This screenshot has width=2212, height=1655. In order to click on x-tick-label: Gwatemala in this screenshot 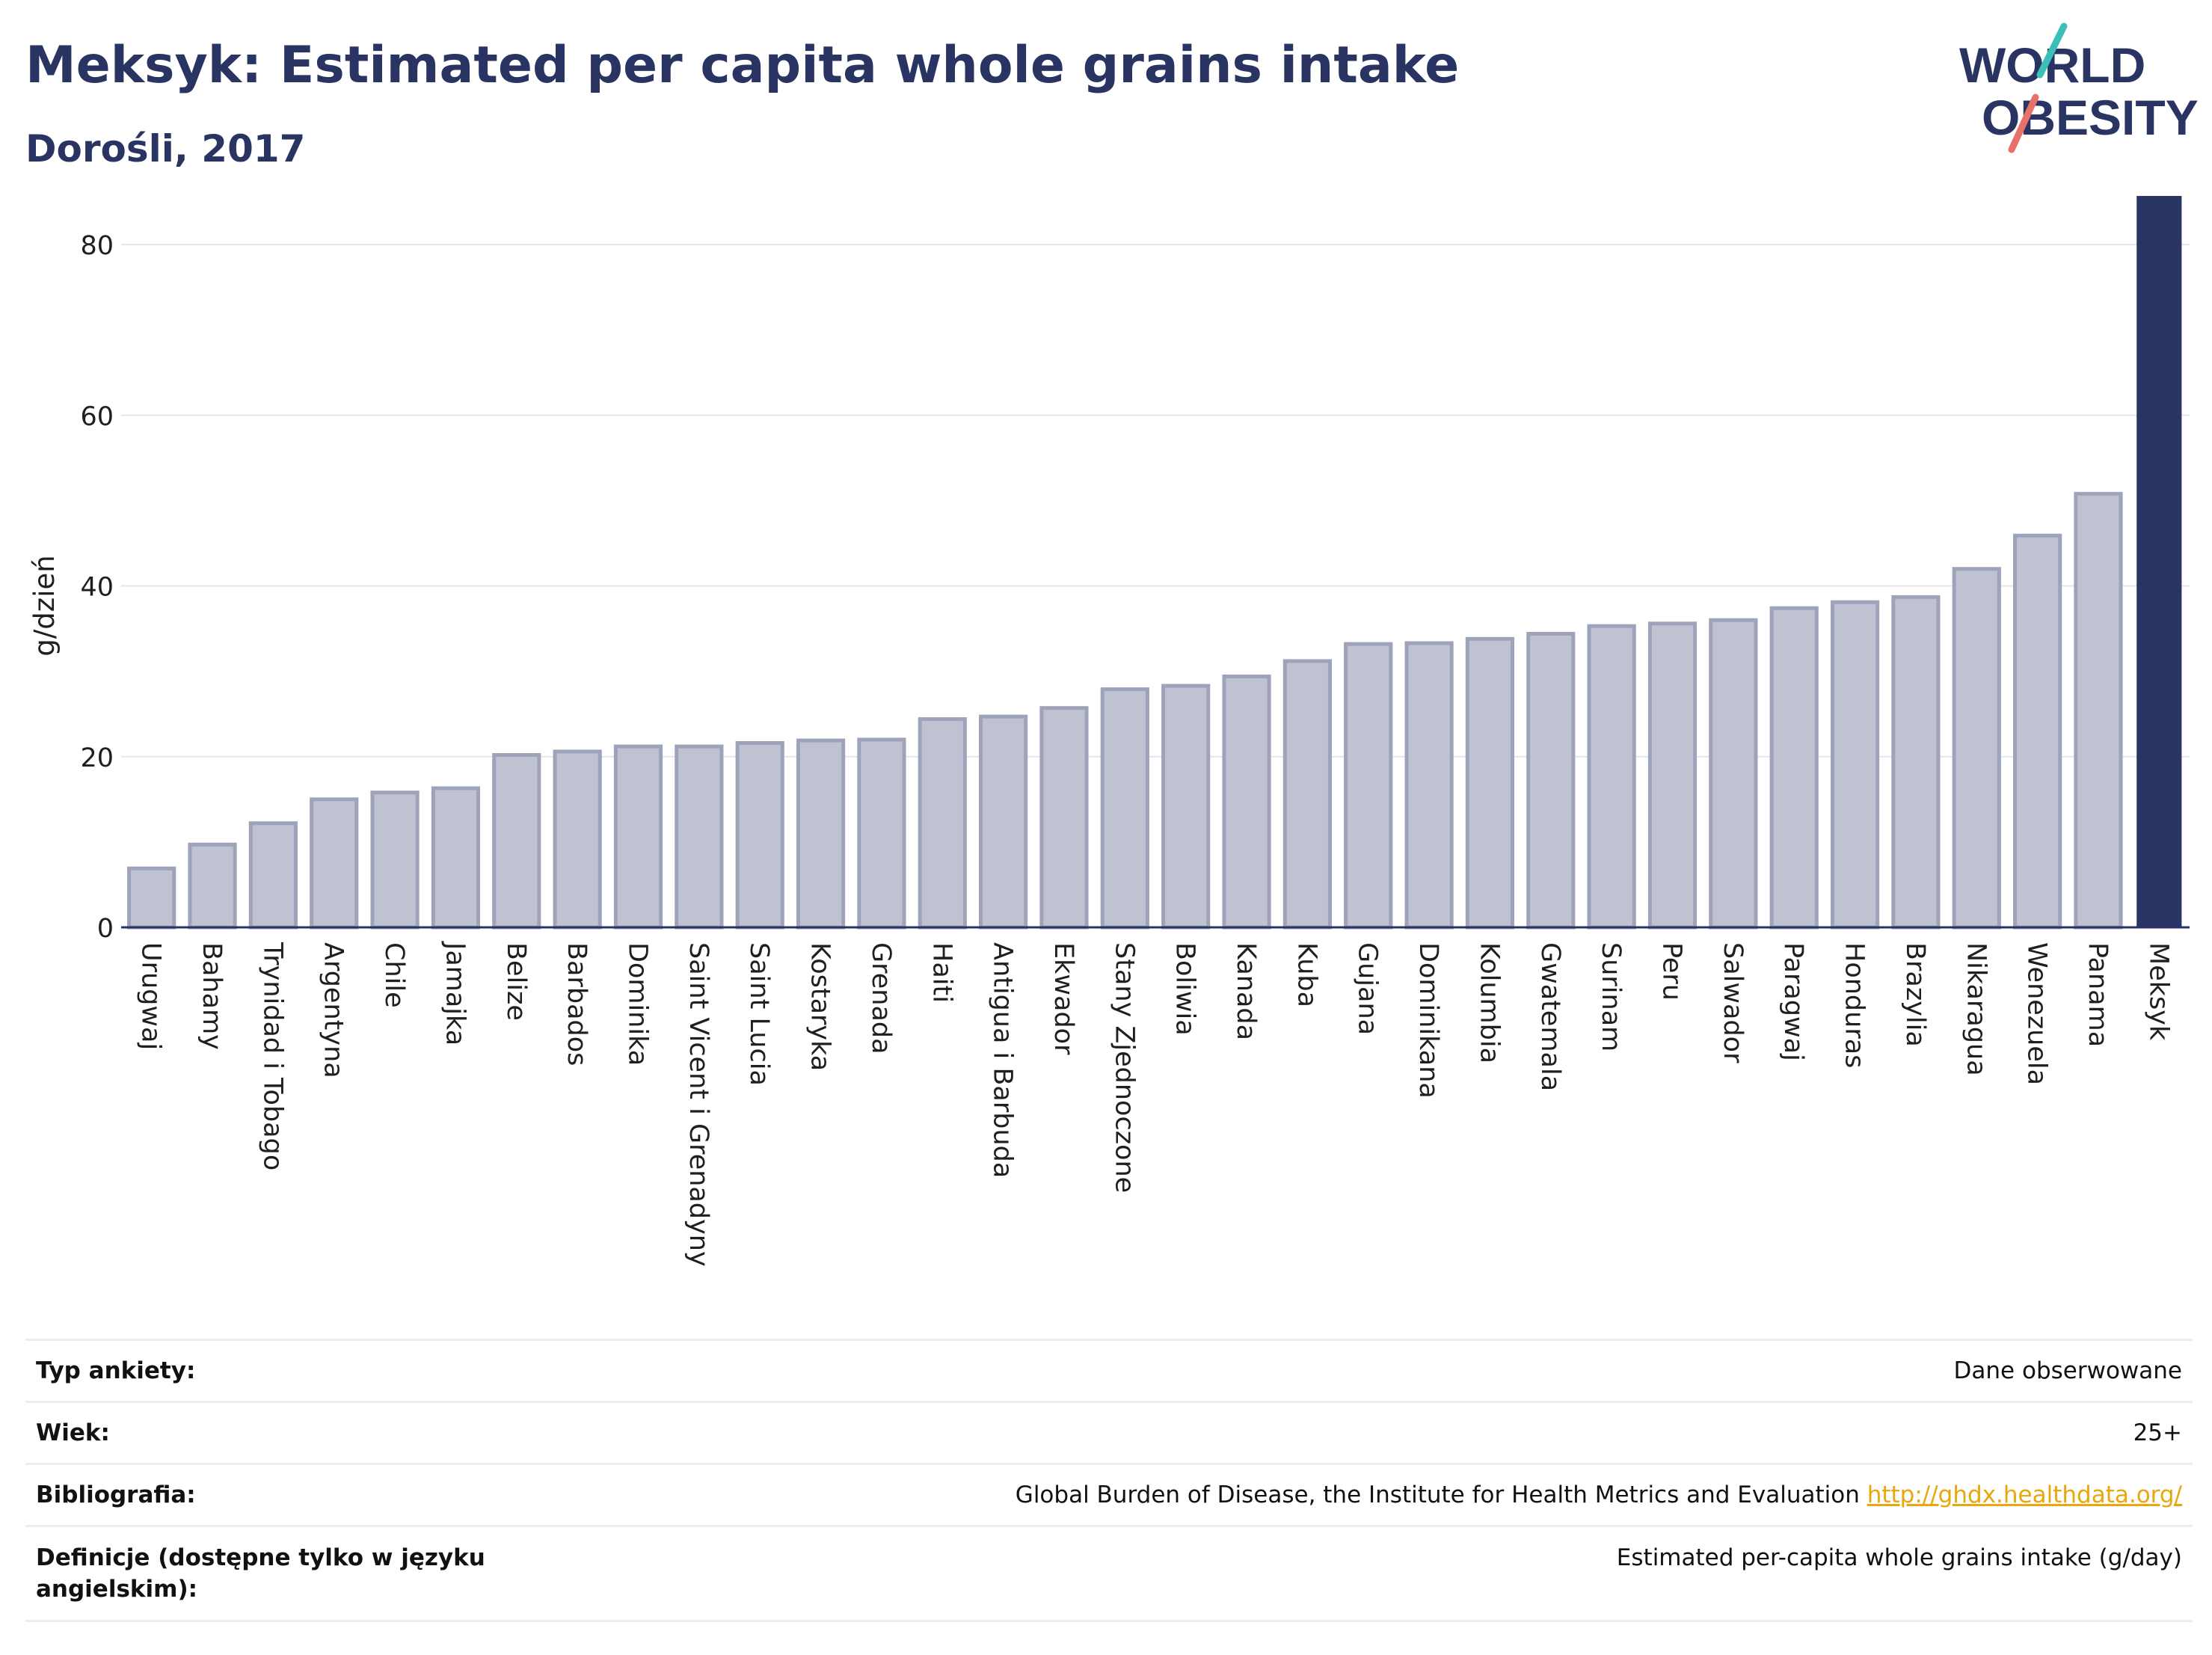, I will do `click(1550, 1016)`.